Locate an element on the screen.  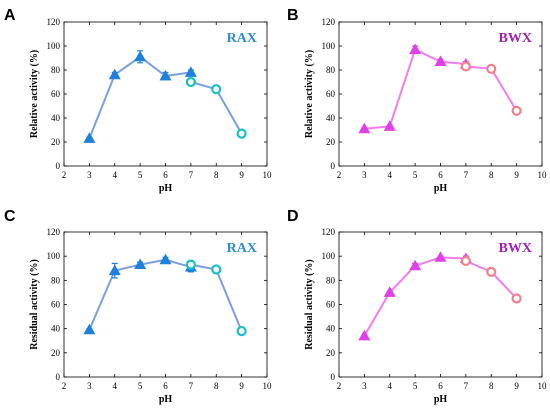
x-tick-label: 9 is located at coordinates (241, 175).